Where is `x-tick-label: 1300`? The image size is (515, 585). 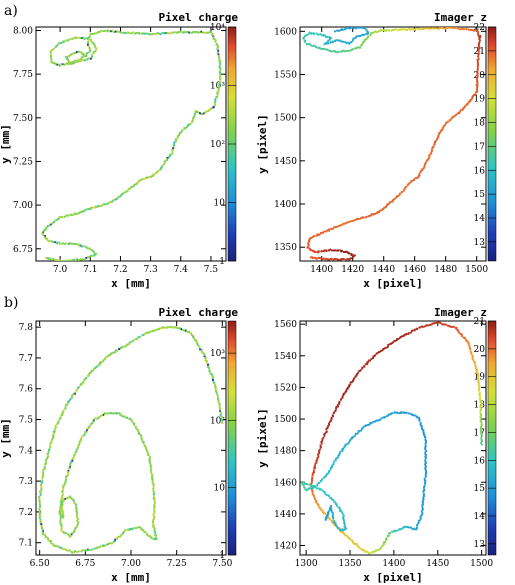
x-tick-label: 1300 is located at coordinates (306, 564).